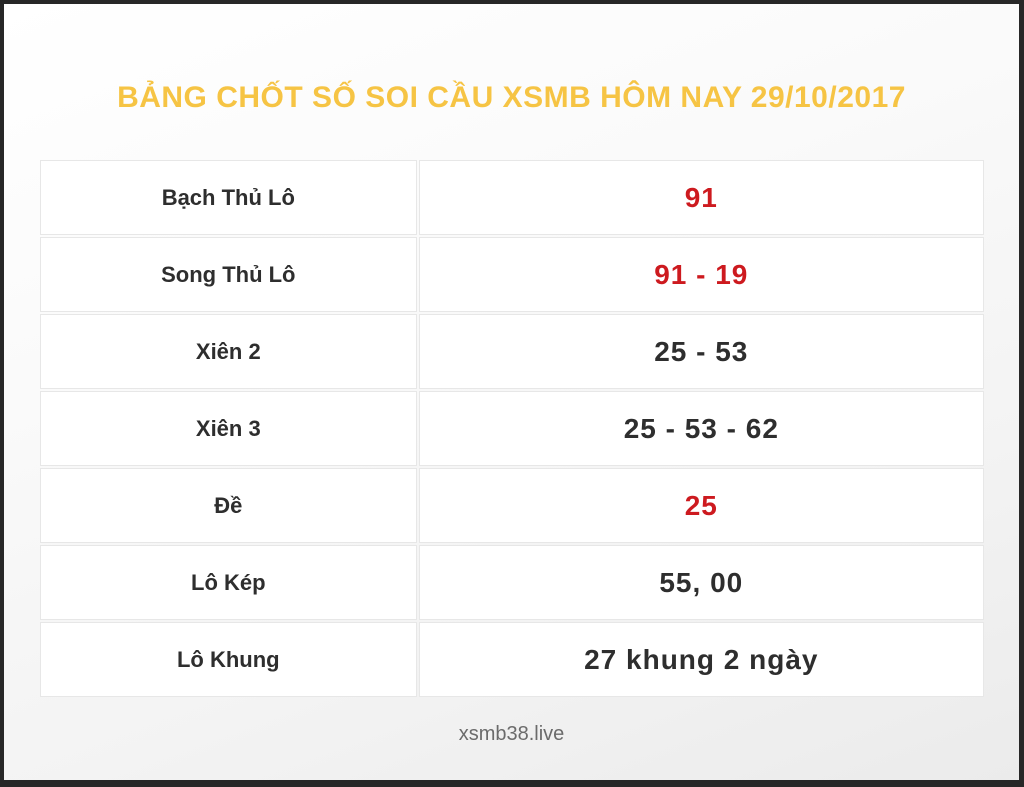 This screenshot has height=787, width=1024. I want to click on table-row: Song Thủ Lô 91 - 19, so click(511, 274).